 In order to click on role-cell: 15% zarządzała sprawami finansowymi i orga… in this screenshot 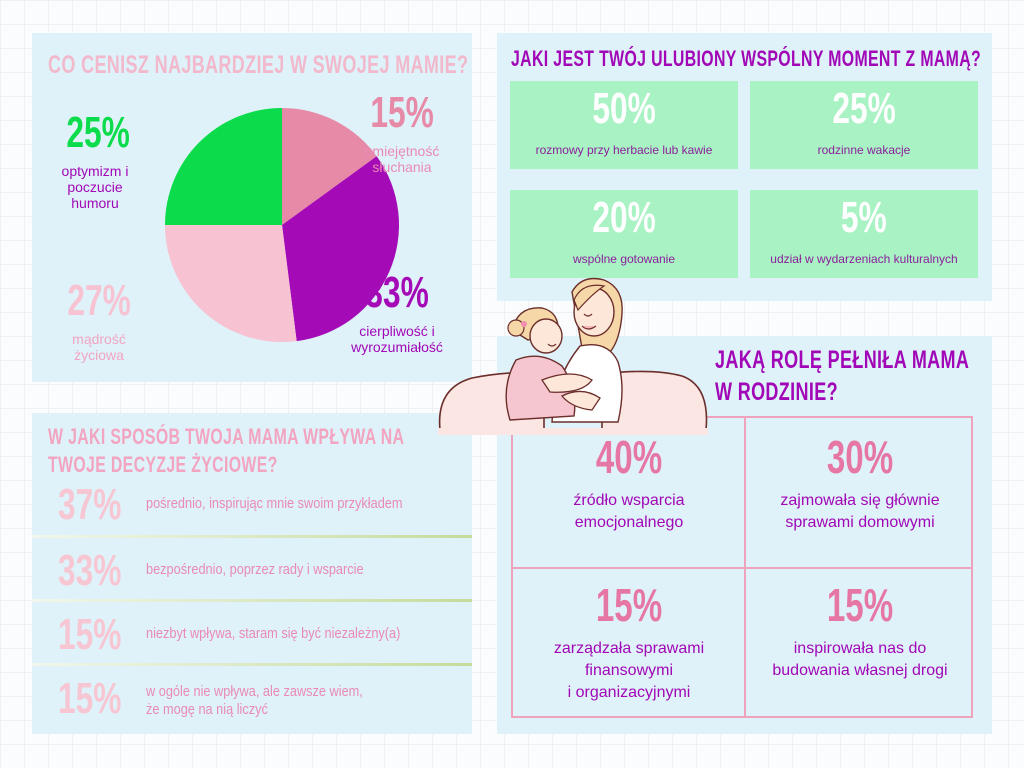, I will do `click(629, 640)`.